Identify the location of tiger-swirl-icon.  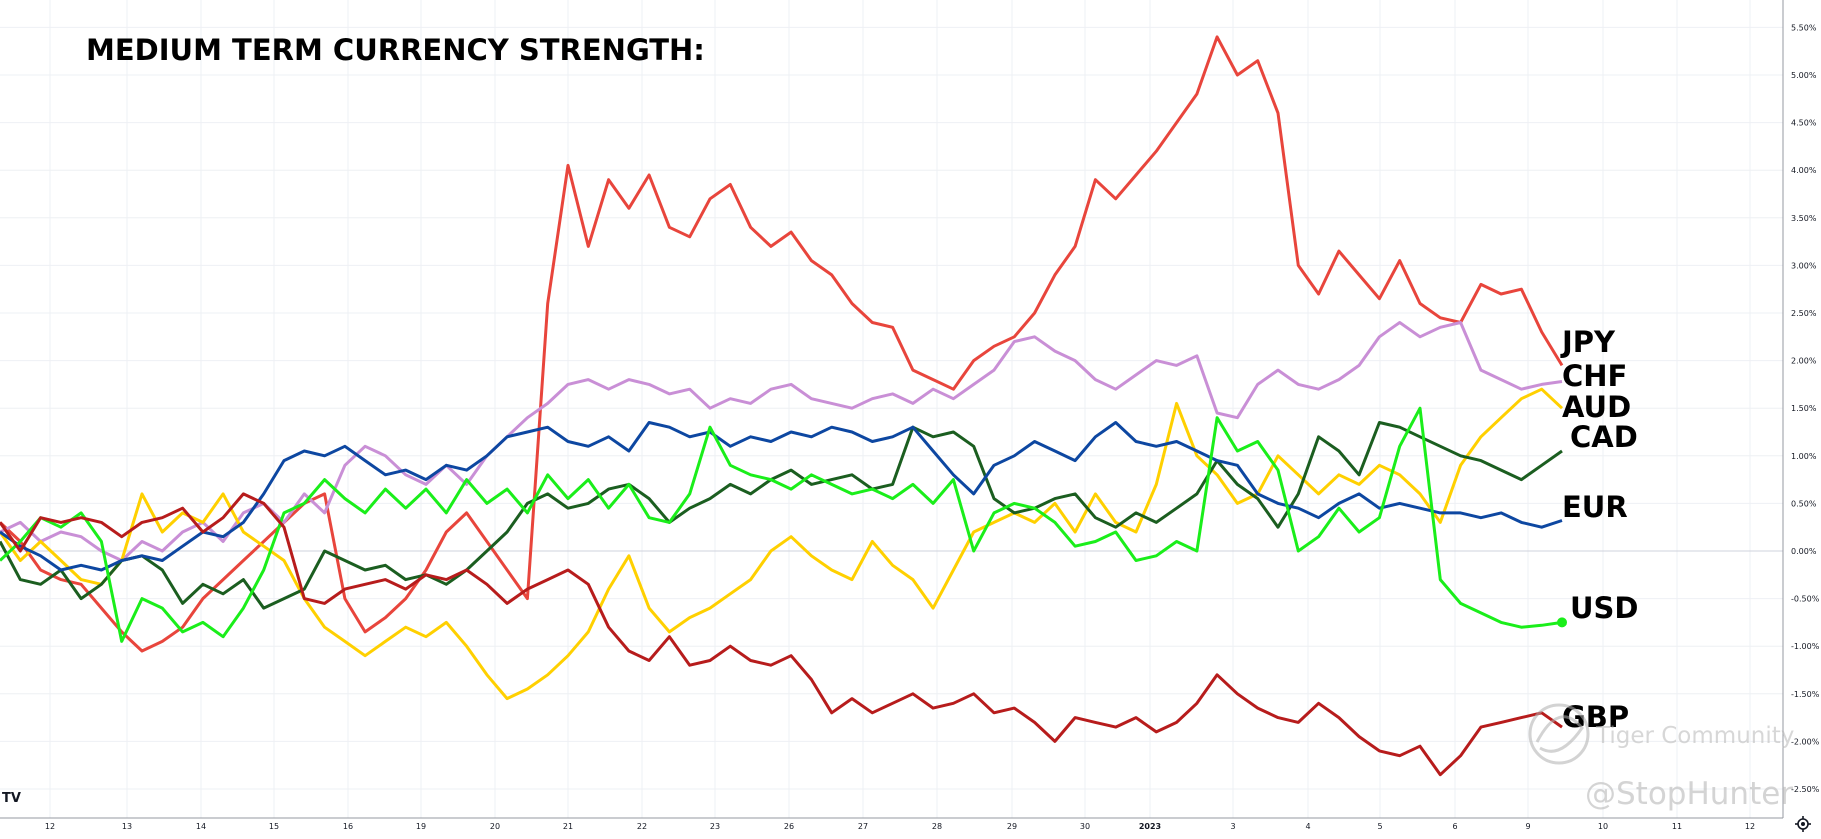
(1559, 734).